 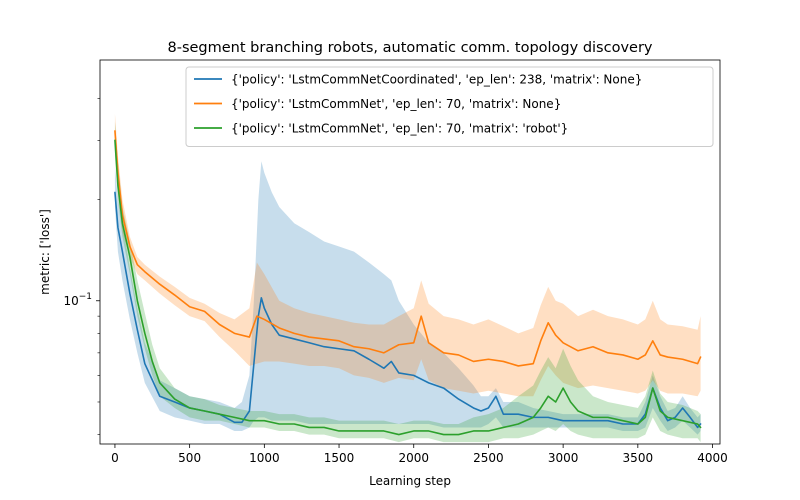 I want to click on x-tick-label: 500, so click(x=189, y=458).